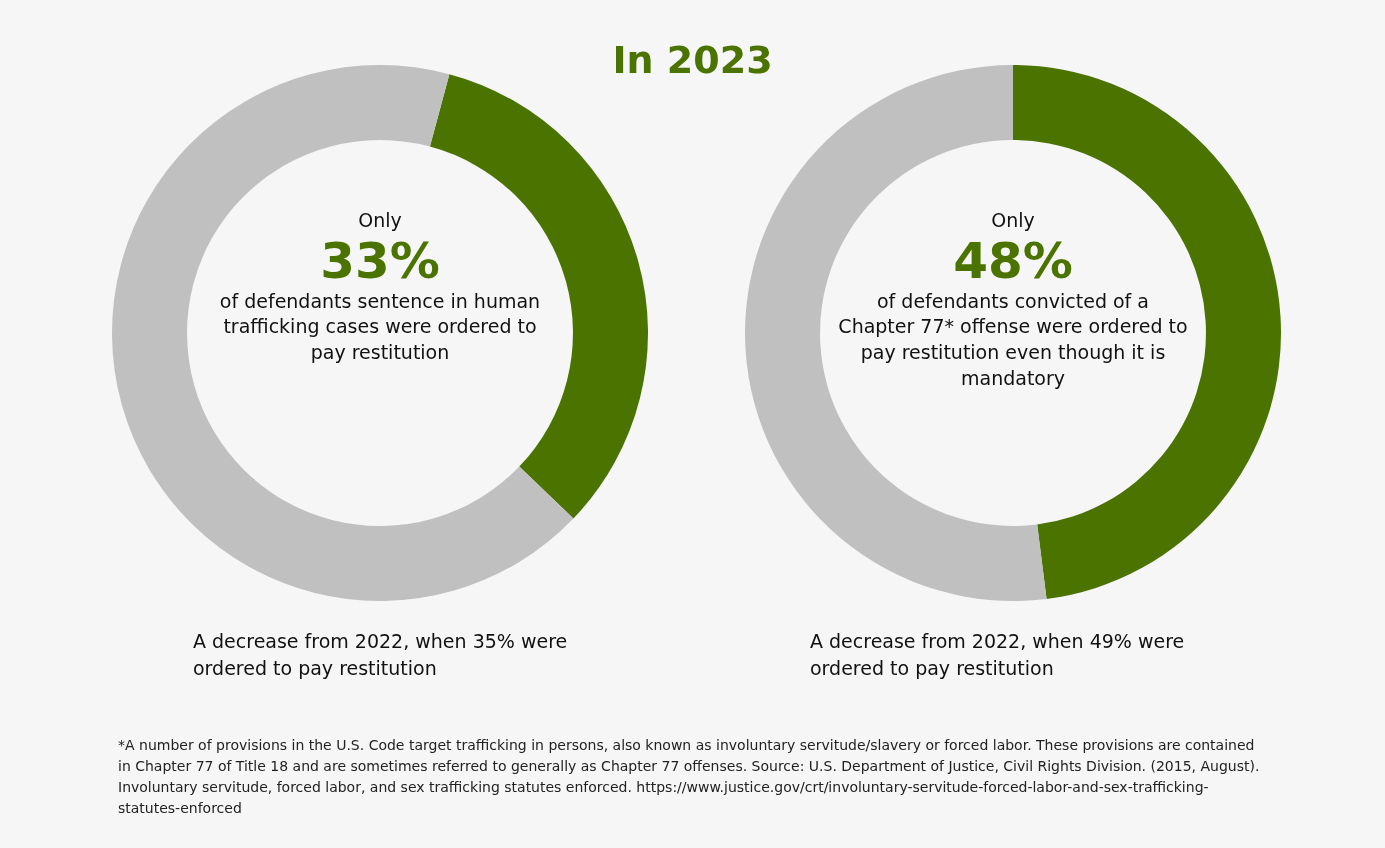 The image size is (1385, 848). I want to click on text: In 2023, so click(692, 60).